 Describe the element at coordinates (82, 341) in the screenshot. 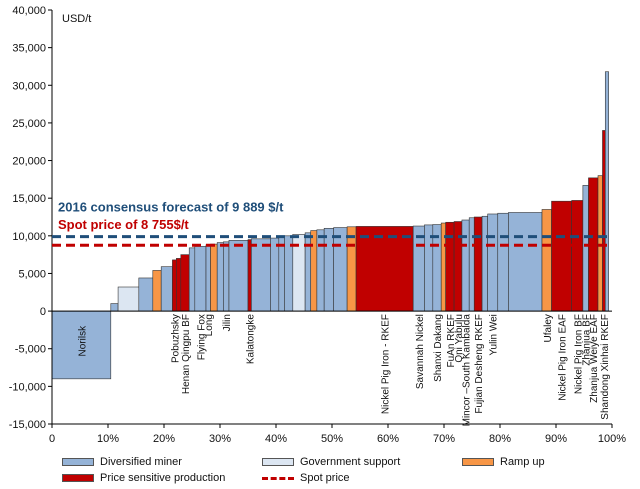

I see `bar-label-0: Norilsk` at that location.